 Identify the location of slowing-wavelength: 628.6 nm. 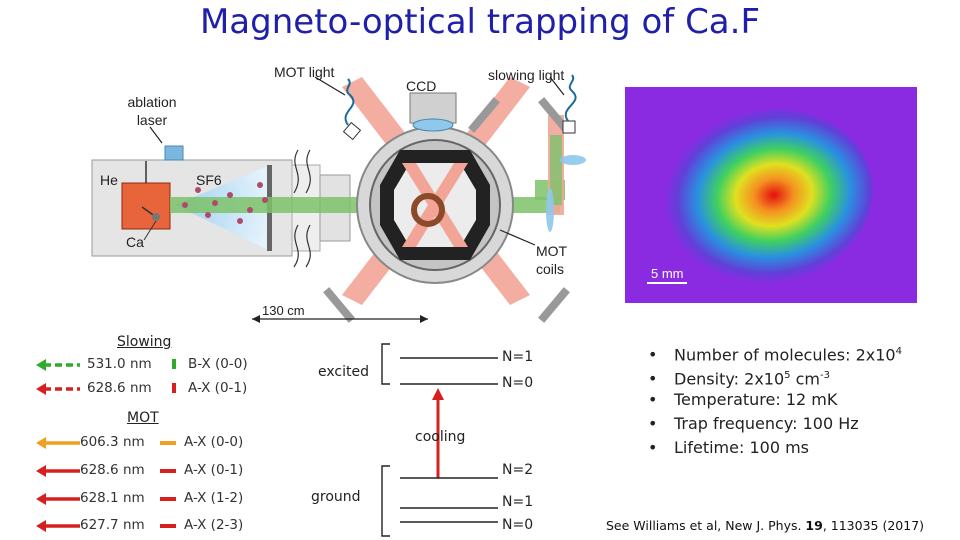
(119, 388).